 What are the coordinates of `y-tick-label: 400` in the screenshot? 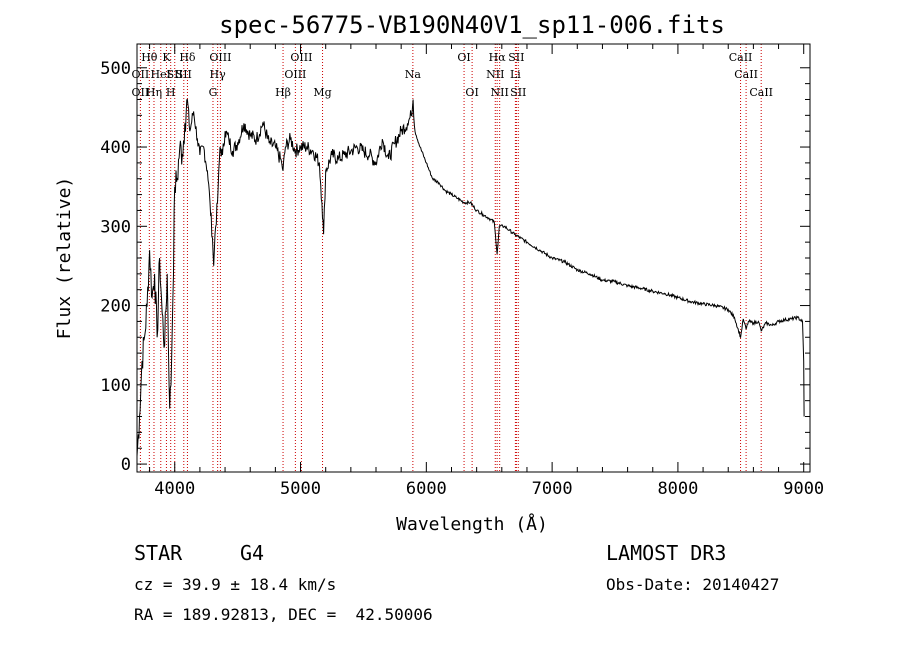 It's located at (115, 148).